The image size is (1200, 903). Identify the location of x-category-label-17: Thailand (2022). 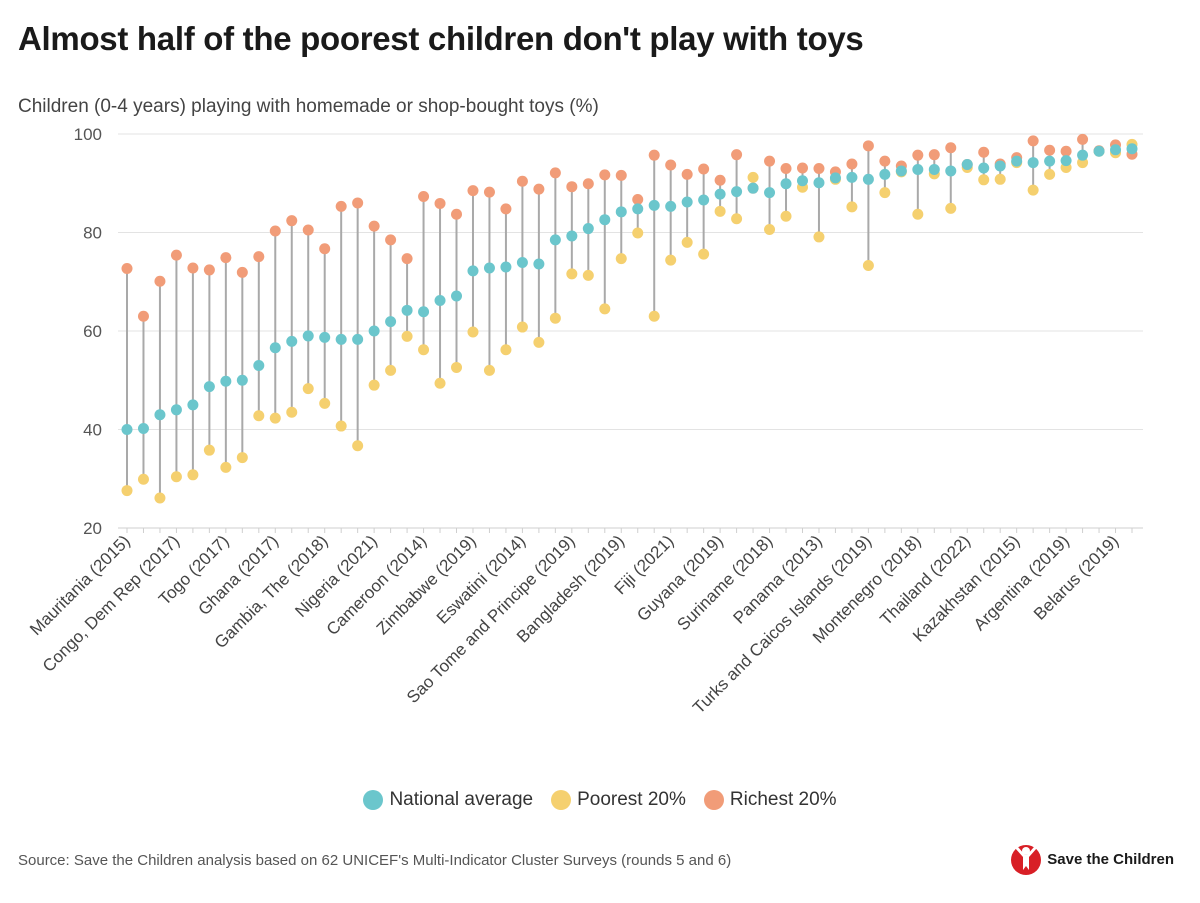
(925, 580).